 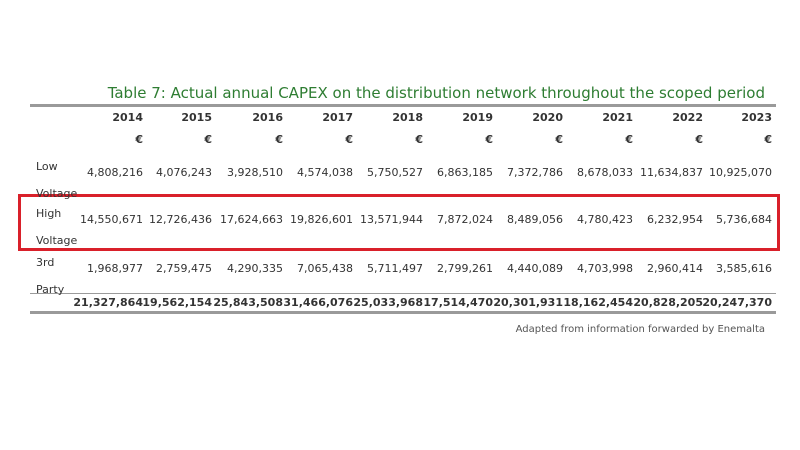 What do you see at coordinates (337, 117) in the screenshot?
I see `year-header: 2017` at bounding box center [337, 117].